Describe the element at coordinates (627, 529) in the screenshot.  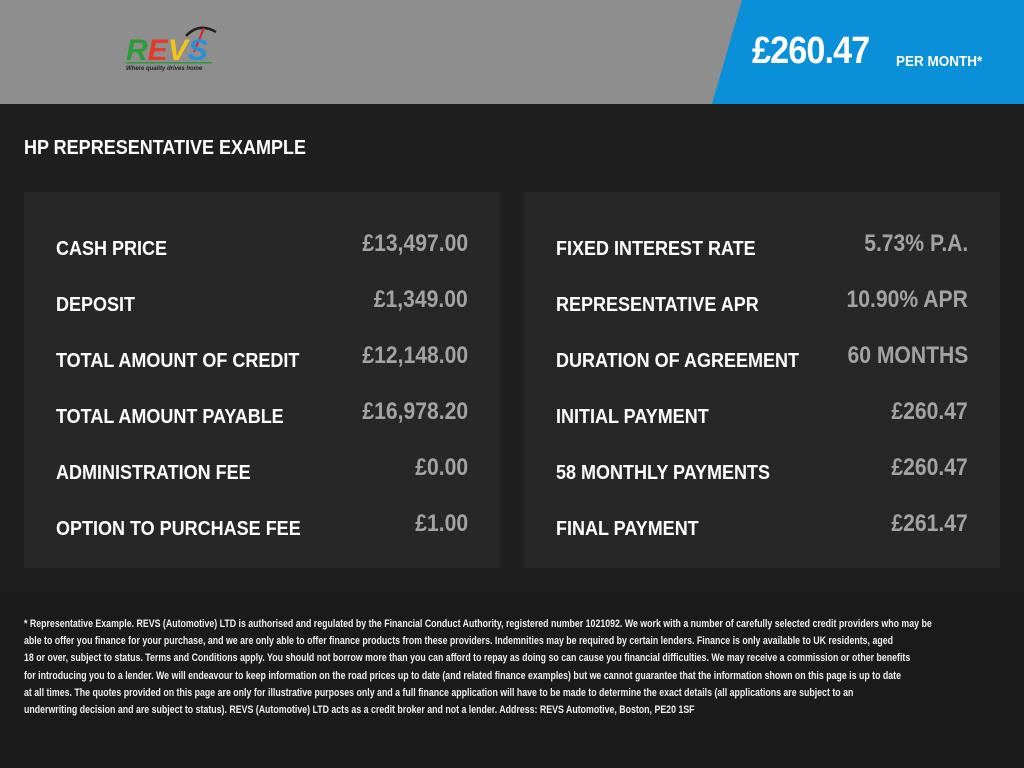
I see `finance-label: FINAL PAYMENT` at that location.